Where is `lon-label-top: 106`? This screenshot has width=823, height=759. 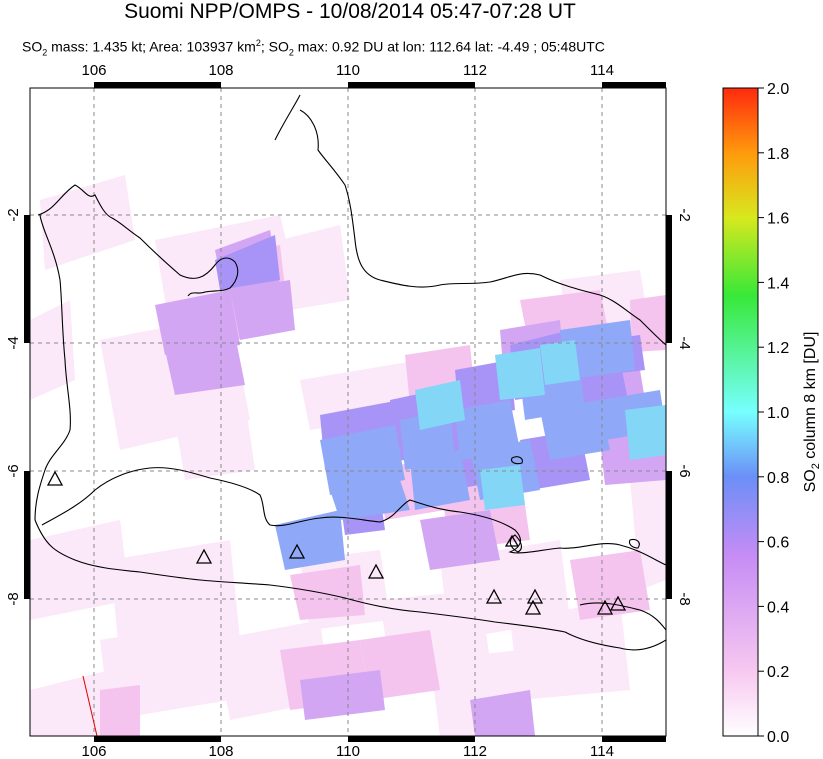
lon-label-top: 106 is located at coordinates (93, 70).